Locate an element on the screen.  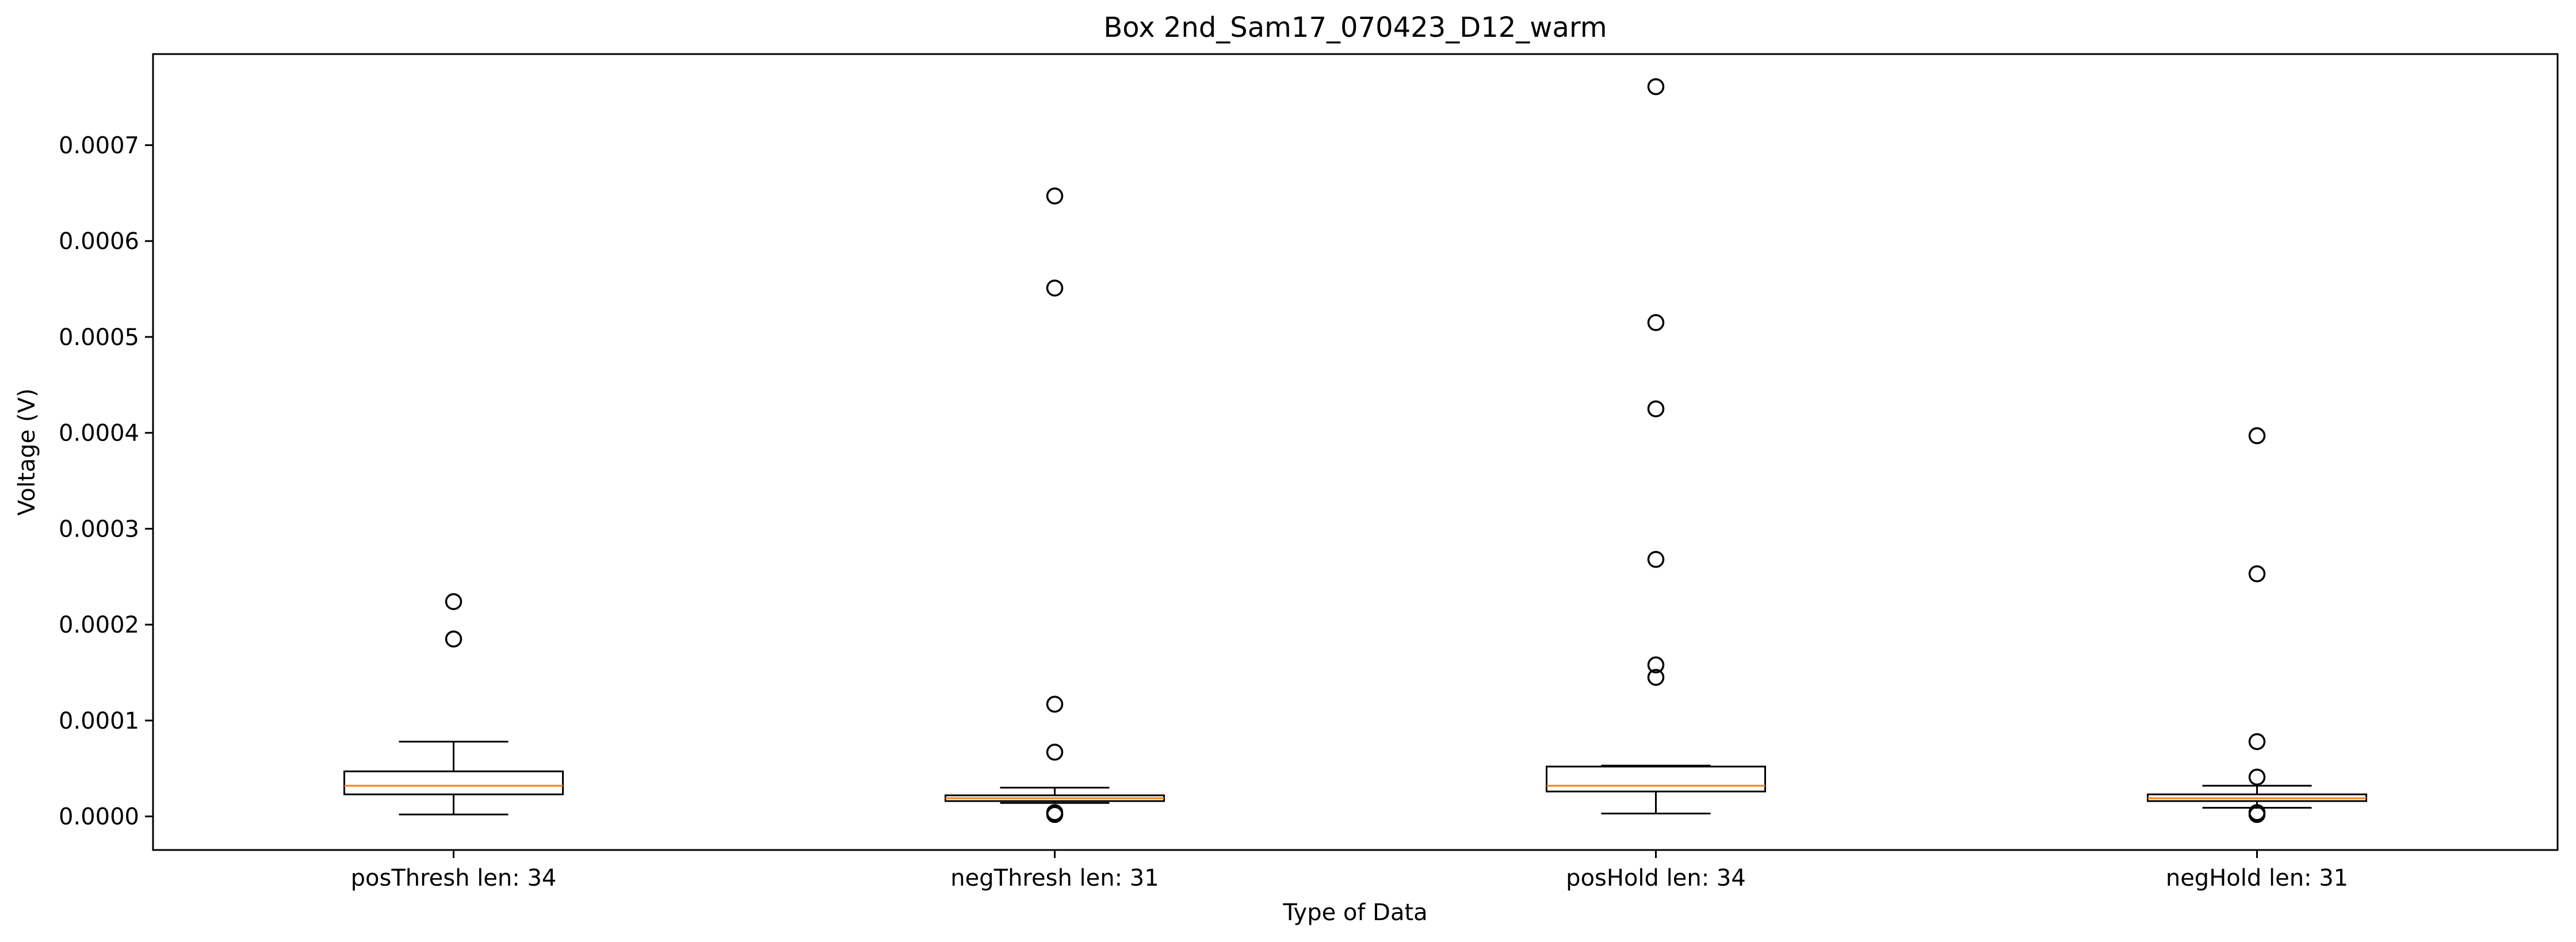
y-tick-label: 0.0003 is located at coordinates (99, 529).